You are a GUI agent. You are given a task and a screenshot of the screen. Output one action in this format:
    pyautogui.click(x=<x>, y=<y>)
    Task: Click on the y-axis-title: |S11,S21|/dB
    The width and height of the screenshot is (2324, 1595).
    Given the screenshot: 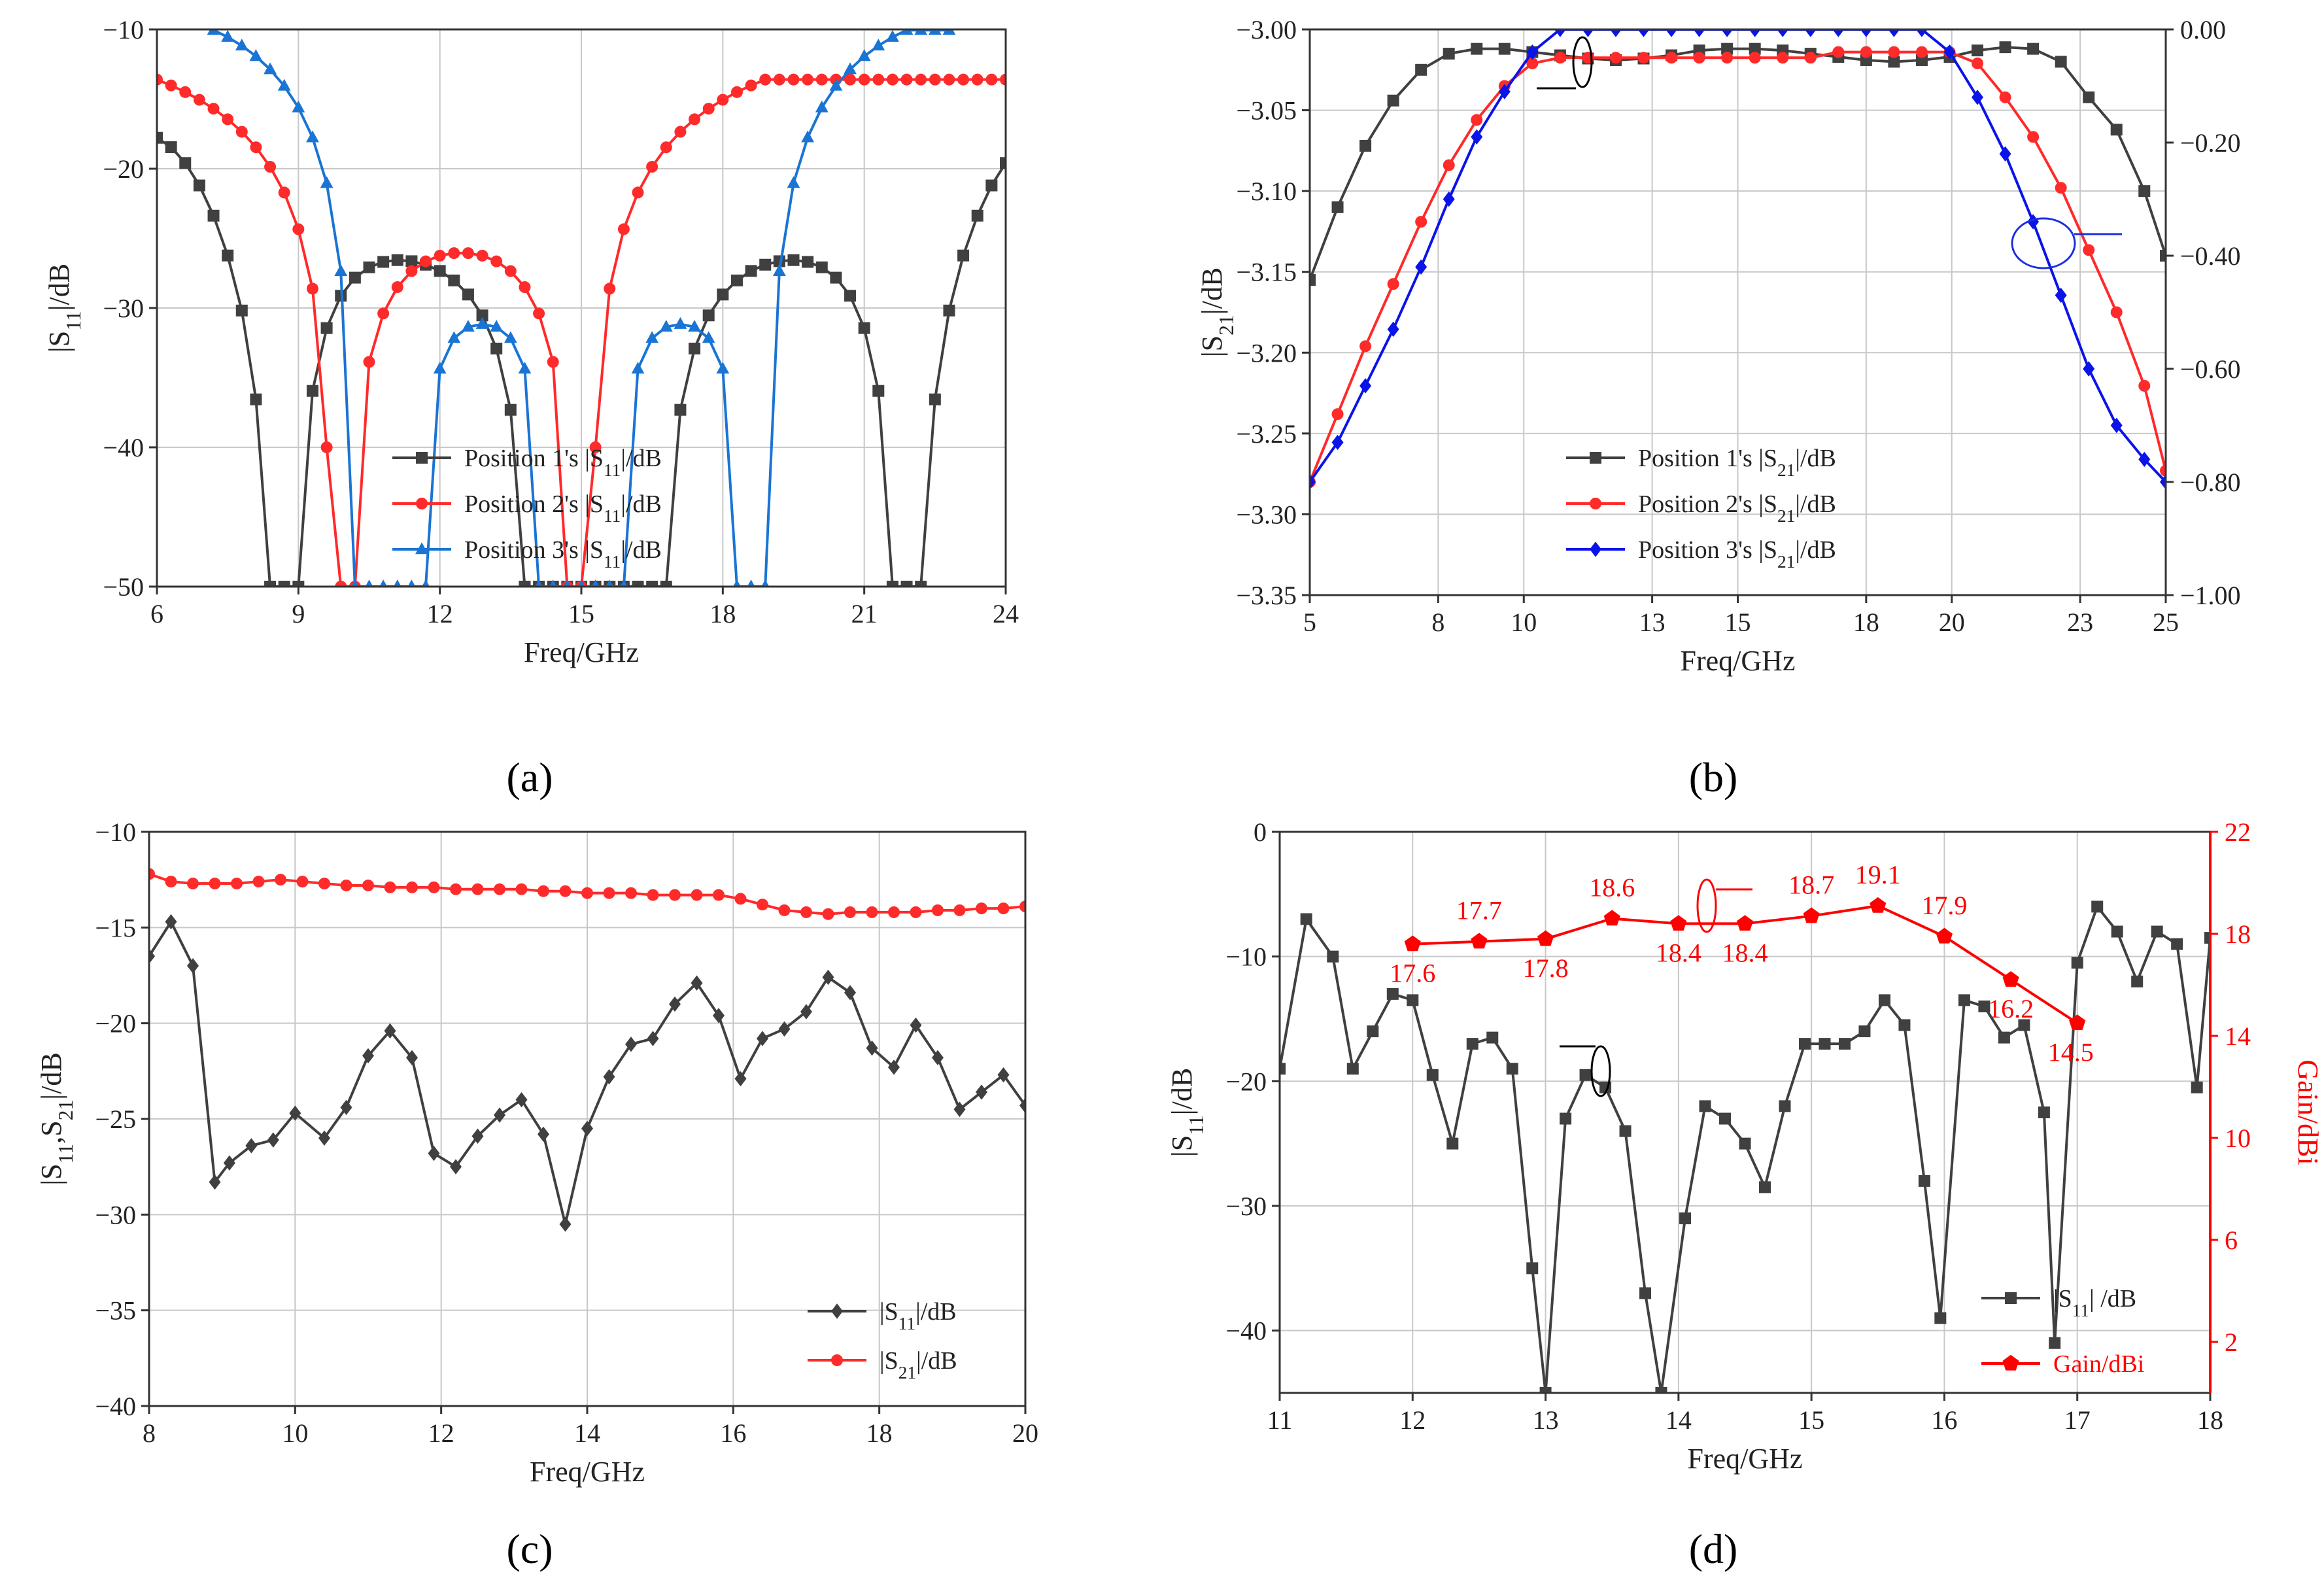 What is the action you would take?
    pyautogui.click(x=56, y=1118)
    